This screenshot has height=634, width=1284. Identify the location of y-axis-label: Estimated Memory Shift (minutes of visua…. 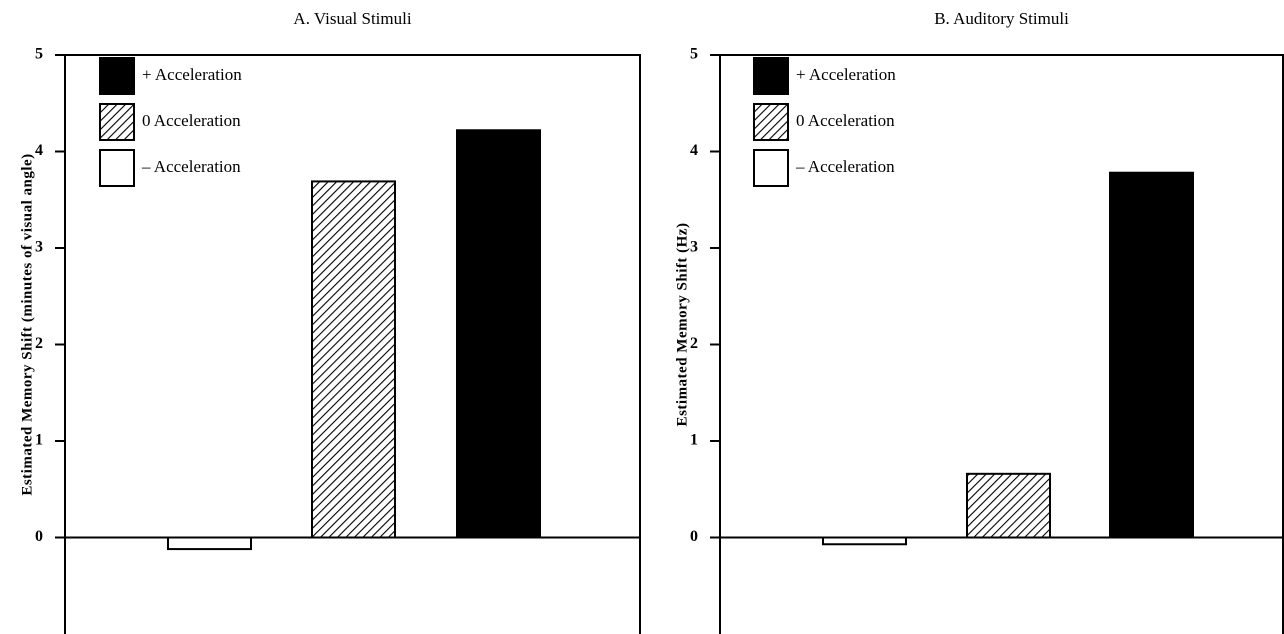
(27, 324).